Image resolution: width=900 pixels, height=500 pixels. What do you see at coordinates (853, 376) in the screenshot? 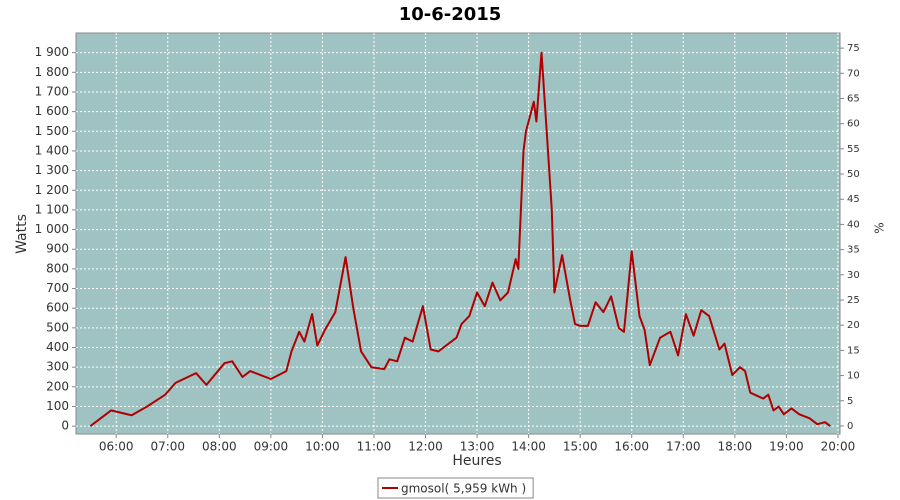
I see `y2-tick-label: 10` at bounding box center [853, 376].